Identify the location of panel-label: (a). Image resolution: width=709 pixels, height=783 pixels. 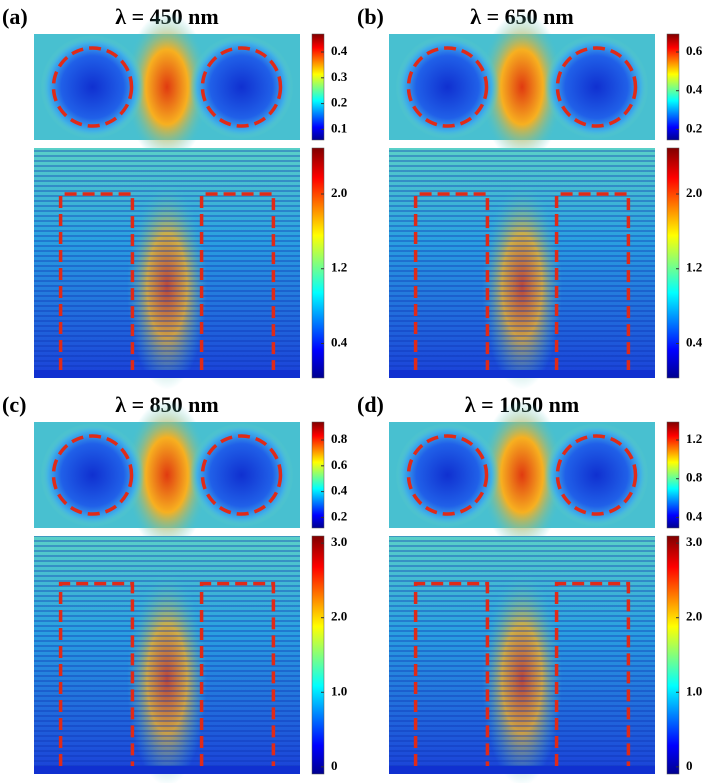
(15, 16).